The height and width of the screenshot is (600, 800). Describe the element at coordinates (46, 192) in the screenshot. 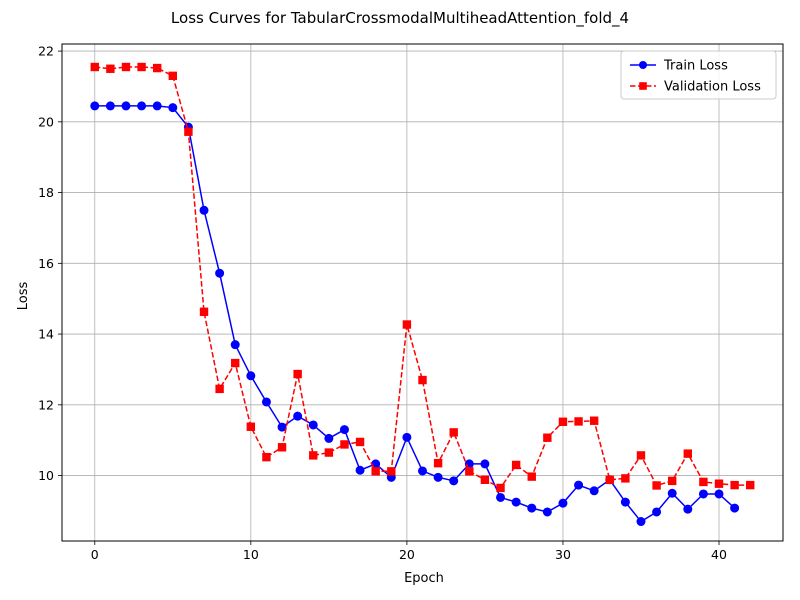

I see `y-tick-label: 18` at that location.